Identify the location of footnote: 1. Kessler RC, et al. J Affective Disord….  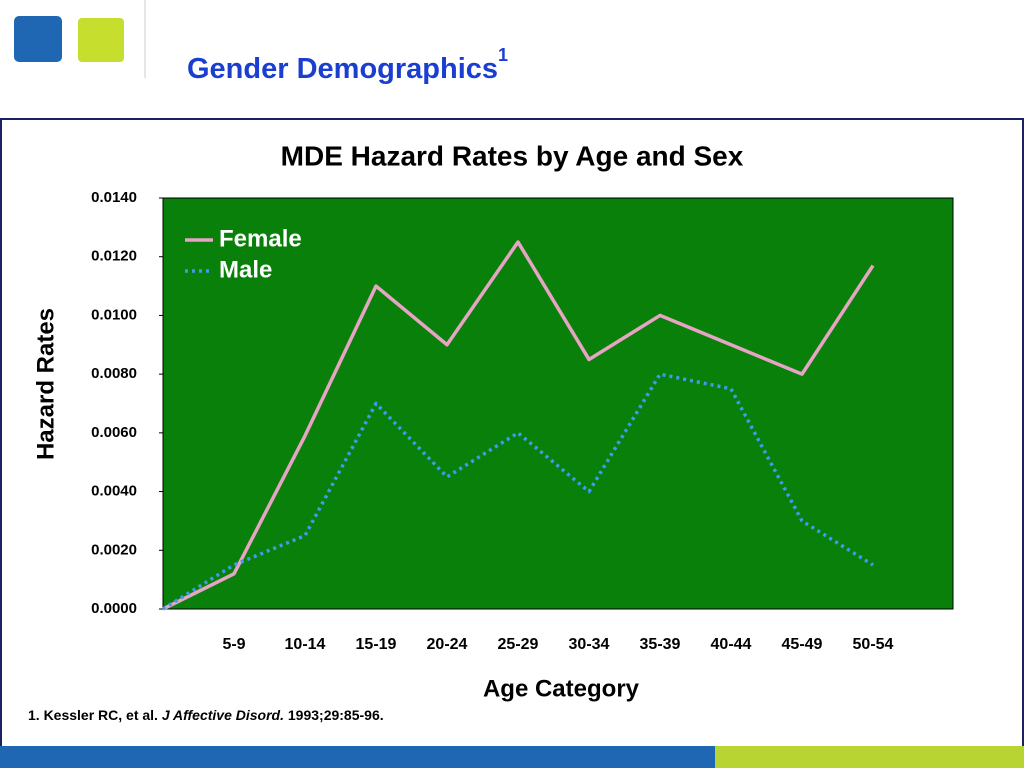
(206, 715).